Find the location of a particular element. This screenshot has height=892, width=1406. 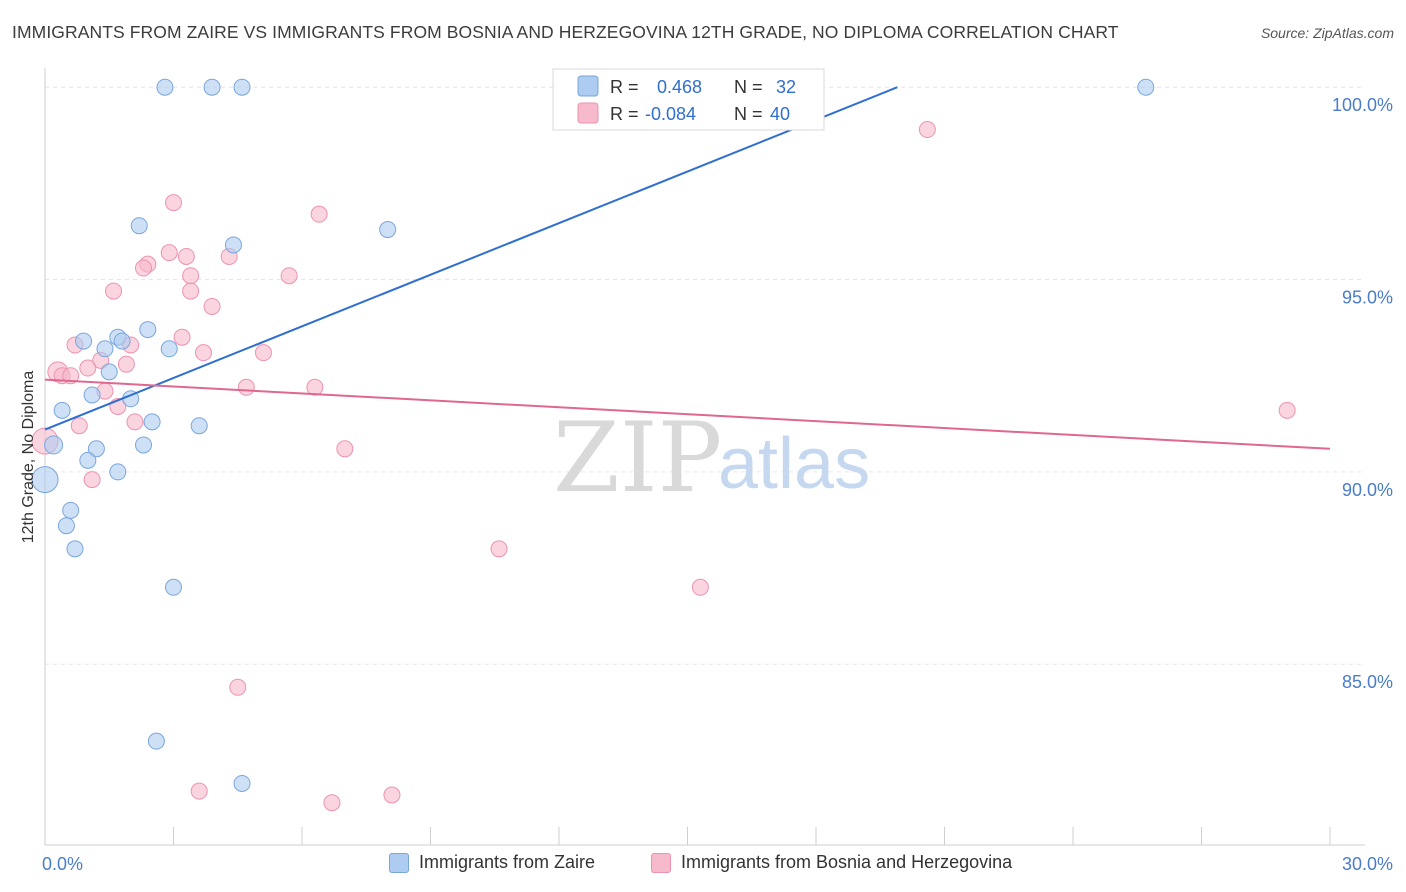

legend-bosnia-n-label: N = is located at coordinates (748, 114).